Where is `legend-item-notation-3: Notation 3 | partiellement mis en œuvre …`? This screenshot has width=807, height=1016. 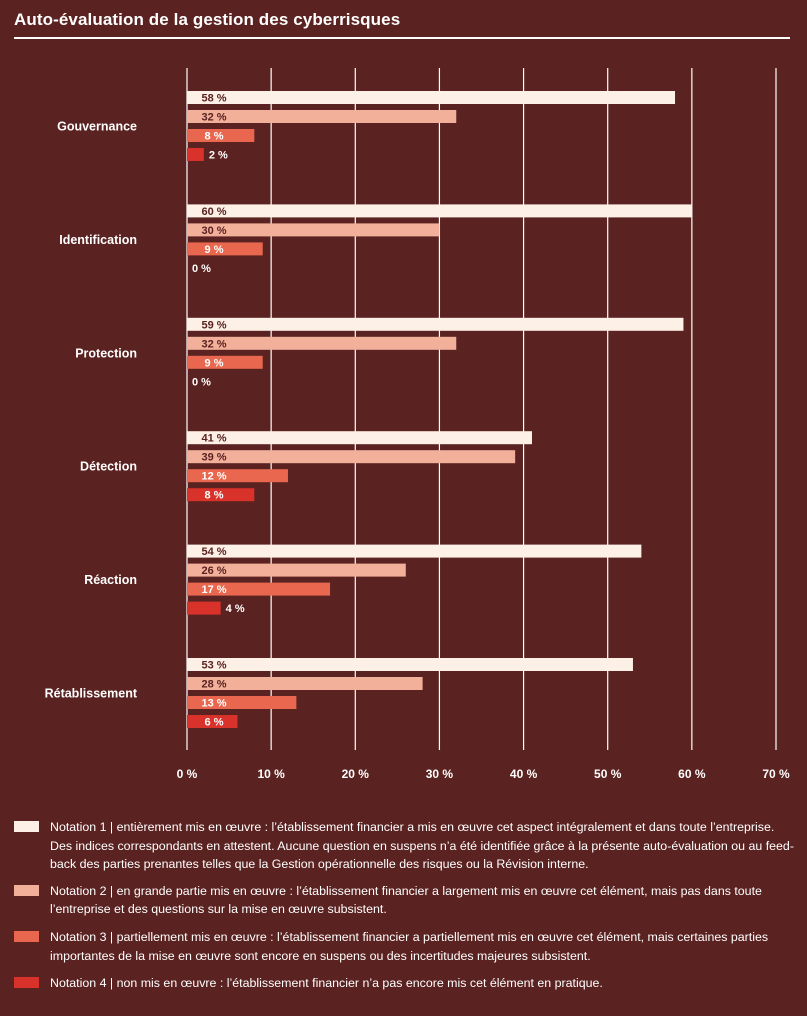
legend-item-notation-3: Notation 3 | partiellement mis en œuvre … is located at coordinates (404, 946).